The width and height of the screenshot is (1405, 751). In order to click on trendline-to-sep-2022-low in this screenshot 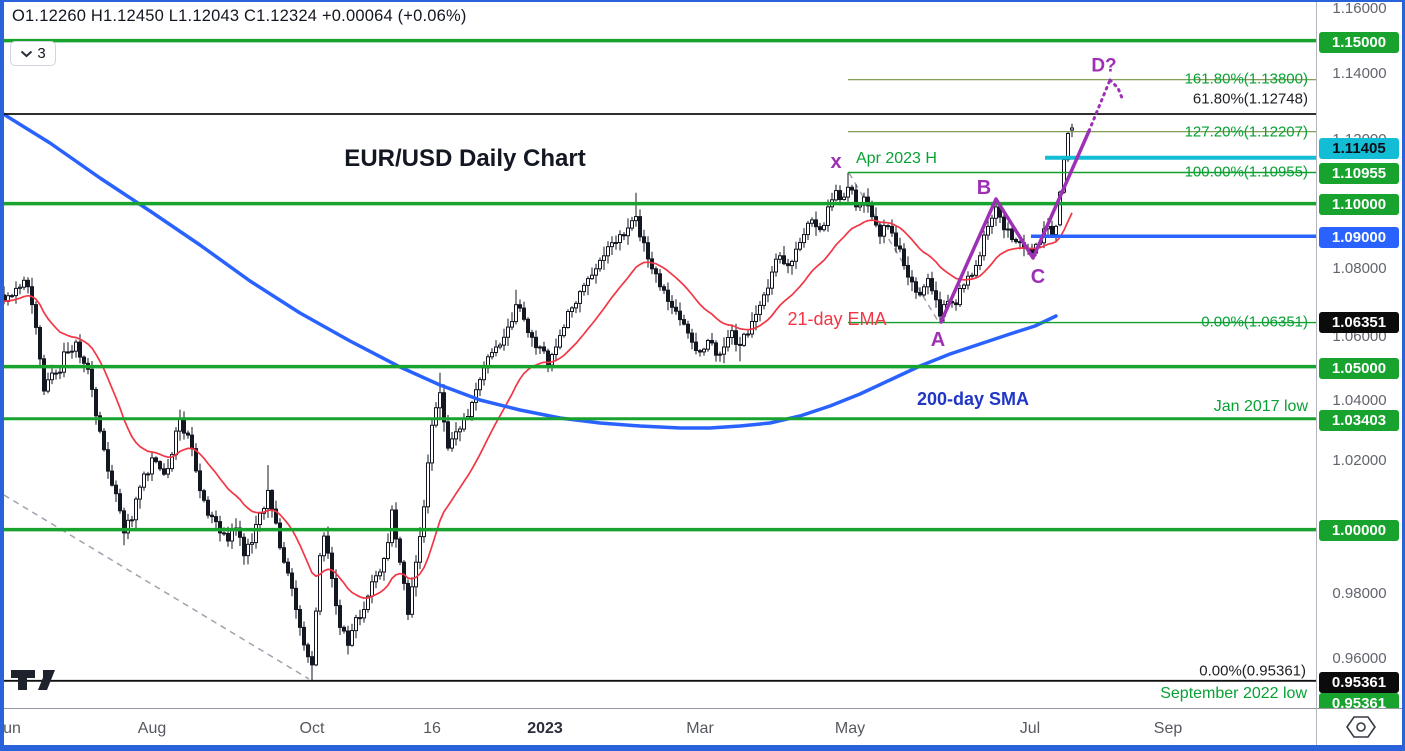, I will do `click(156, 587)`.